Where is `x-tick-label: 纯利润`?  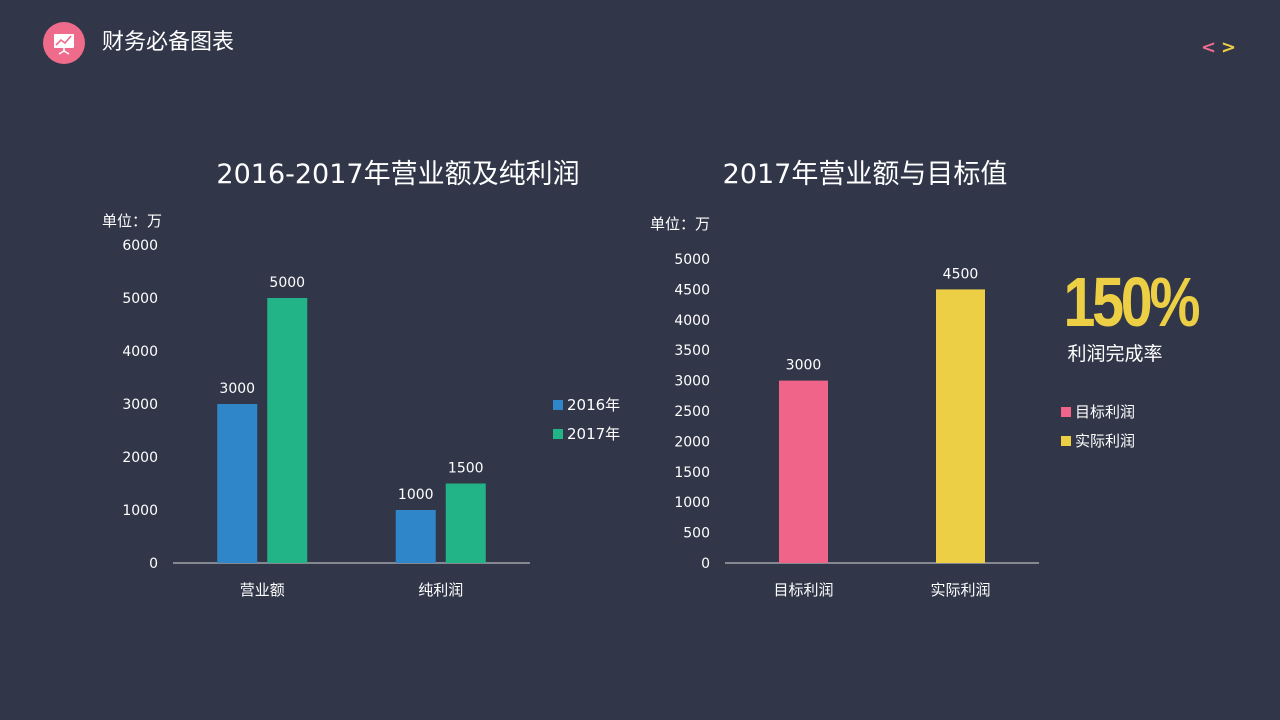
x-tick-label: 纯利润 is located at coordinates (440, 590).